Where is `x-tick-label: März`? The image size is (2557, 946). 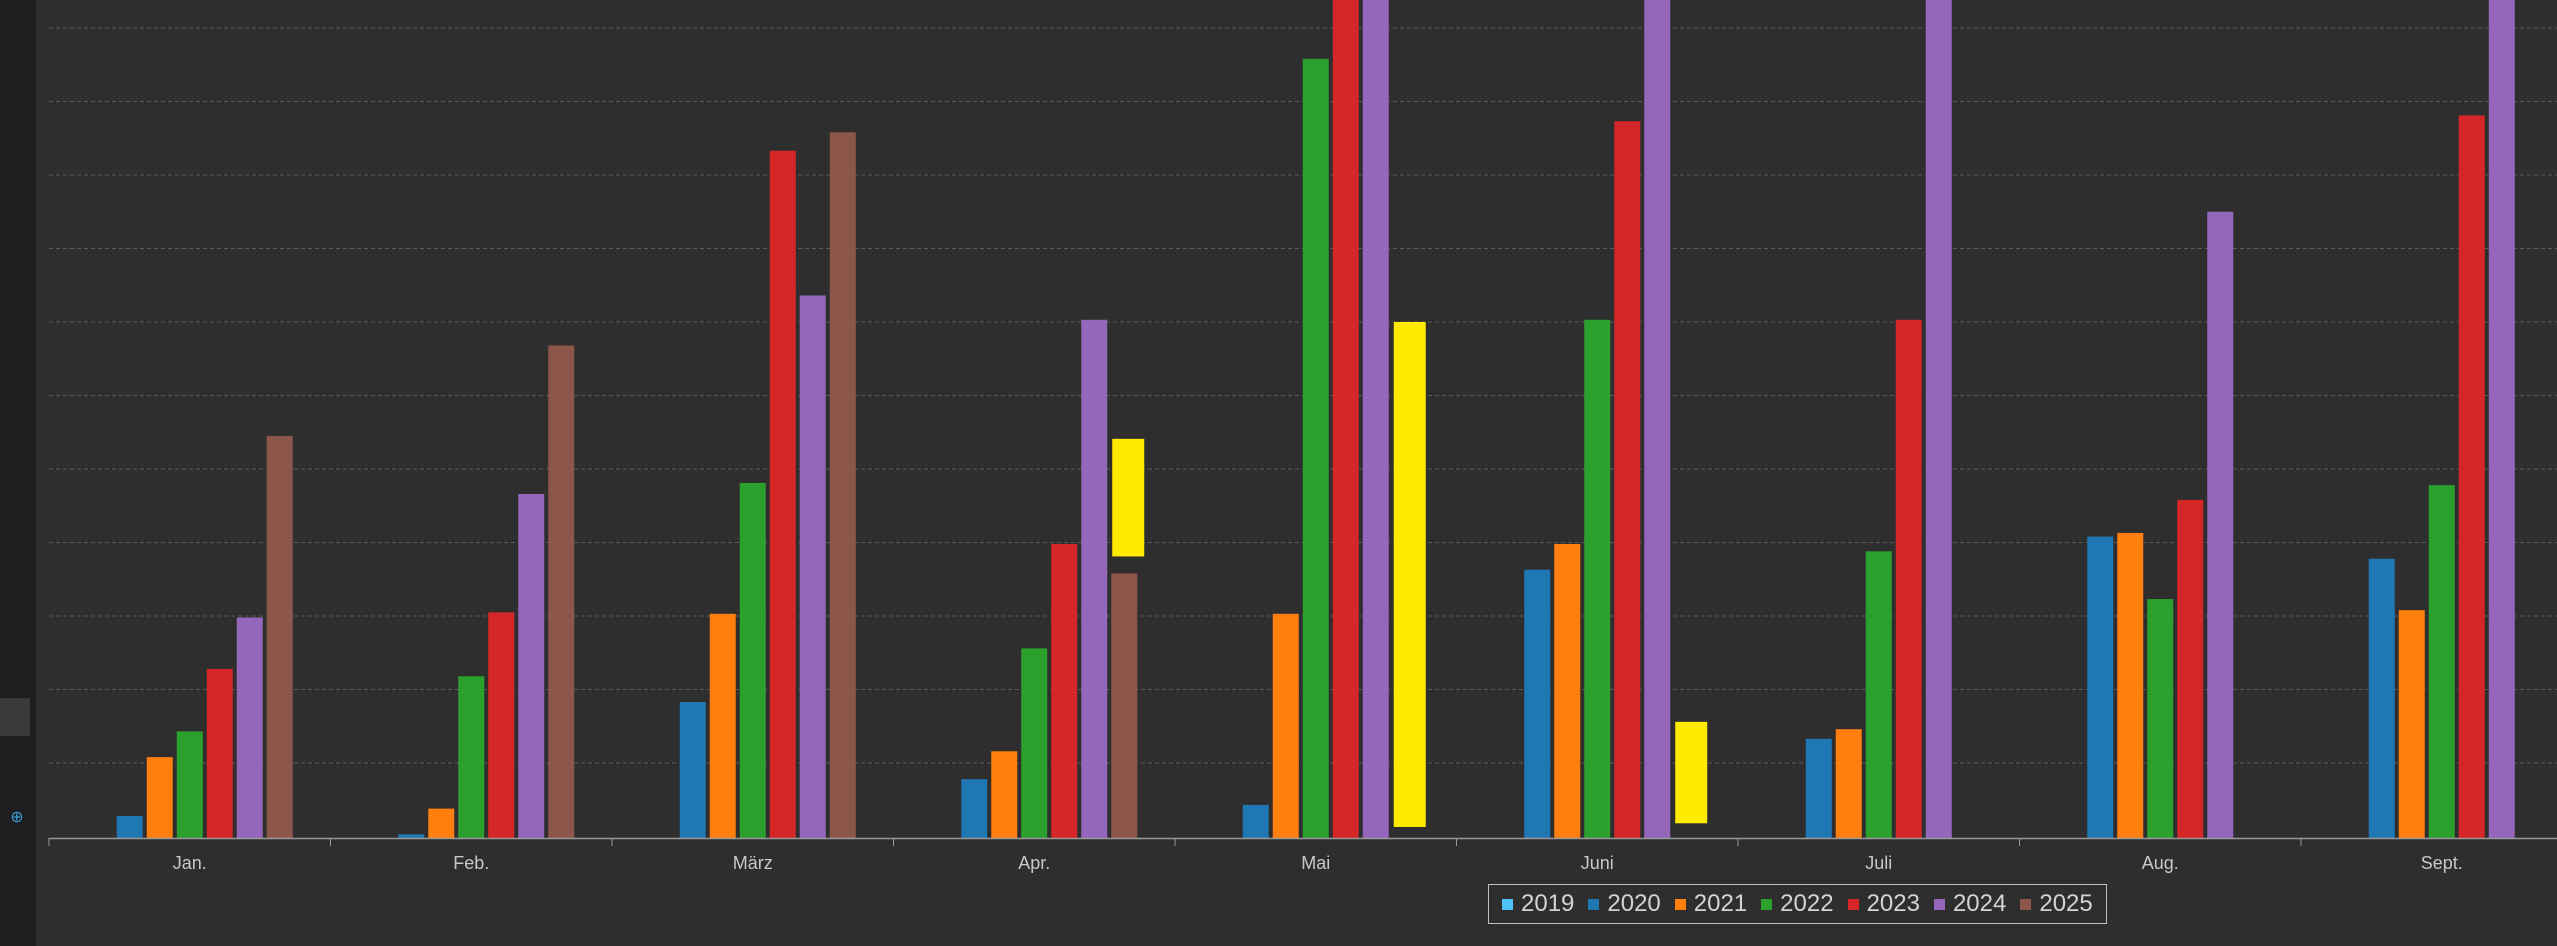 x-tick-label: März is located at coordinates (753, 863).